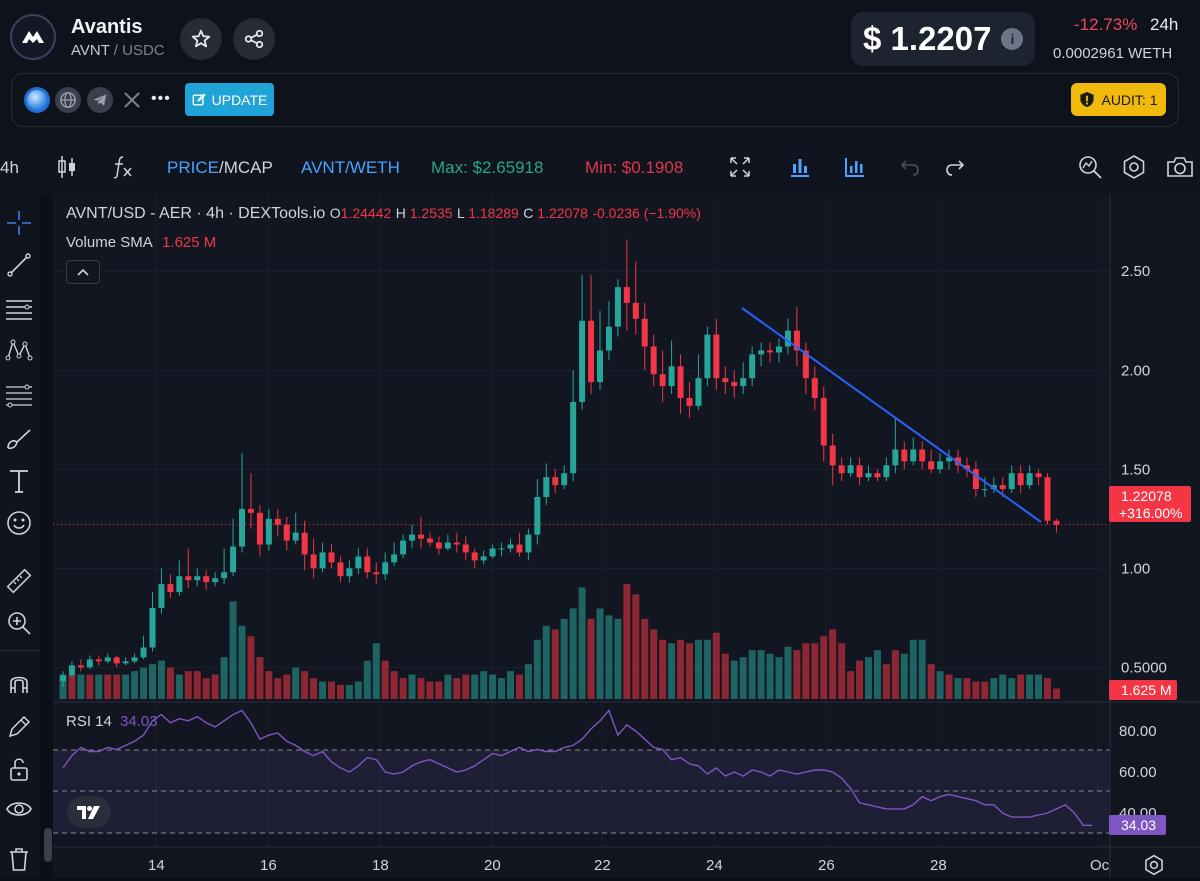 The width and height of the screenshot is (1200, 881). Describe the element at coordinates (19, 439) in the screenshot. I see `brush-tool` at that location.